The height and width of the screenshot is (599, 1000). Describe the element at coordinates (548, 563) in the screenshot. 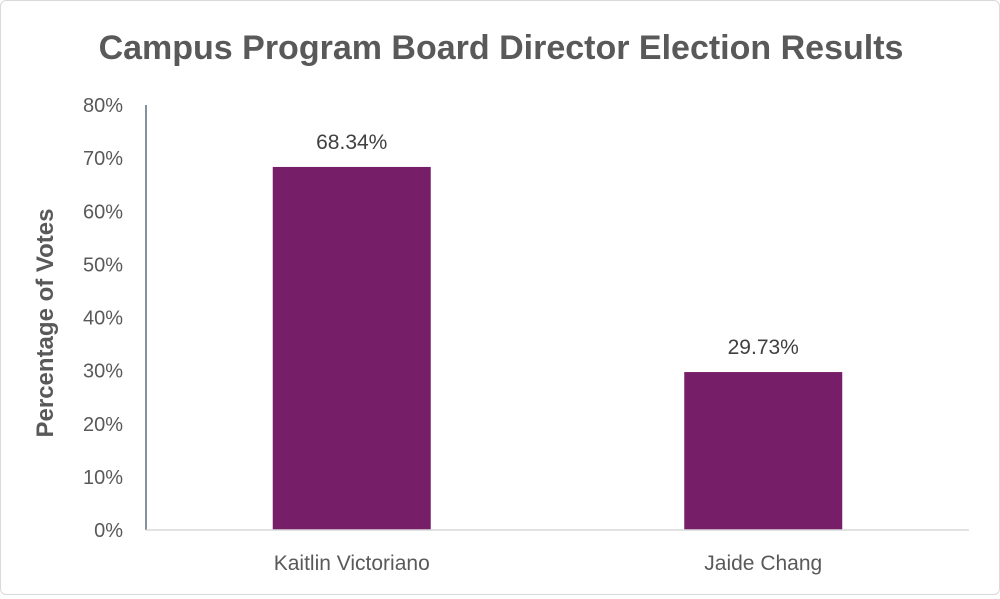

I see `category-labels: Kaitlin Victoriano Jaide Chang` at that location.